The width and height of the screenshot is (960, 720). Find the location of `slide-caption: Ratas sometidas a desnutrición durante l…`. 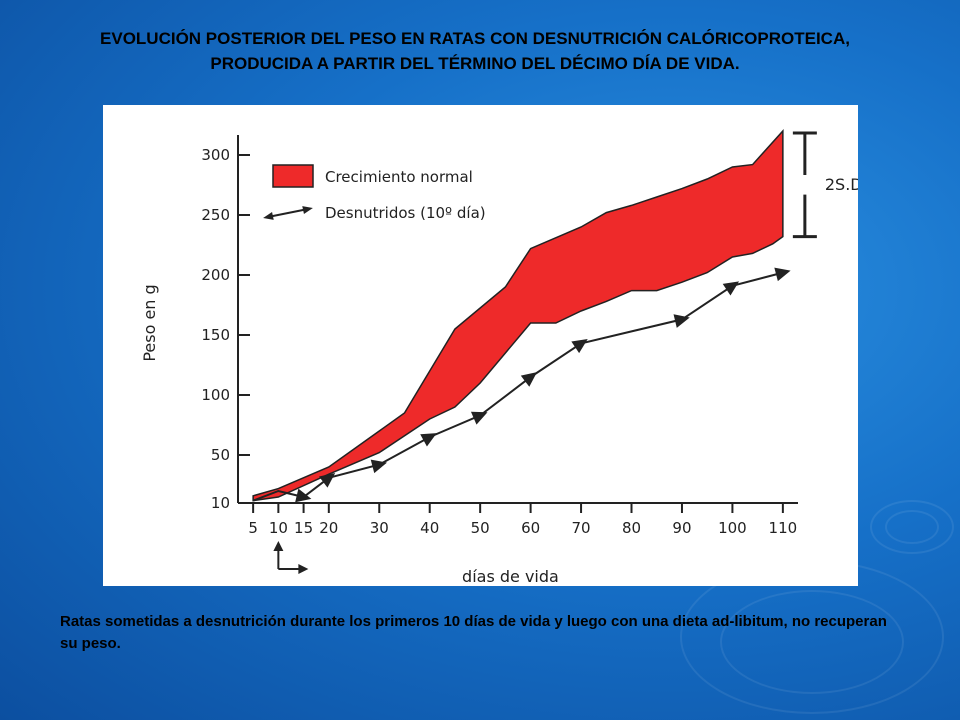

slide-caption: Ratas sometidas a desnutrición durante l… is located at coordinates (473, 632).